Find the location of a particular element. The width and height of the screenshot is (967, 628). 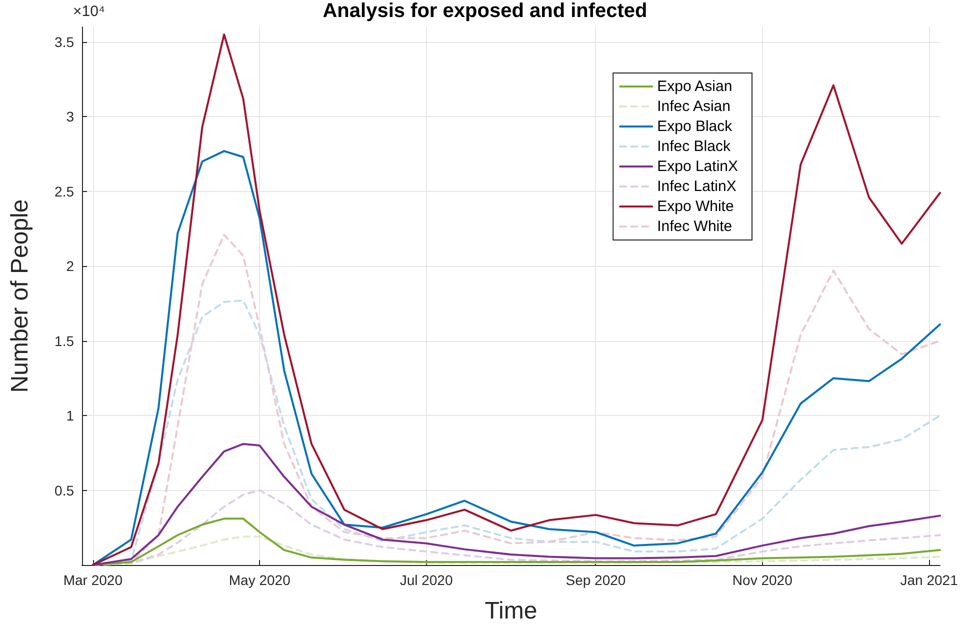

y-tick-label: 3.5 is located at coordinates (64, 42).